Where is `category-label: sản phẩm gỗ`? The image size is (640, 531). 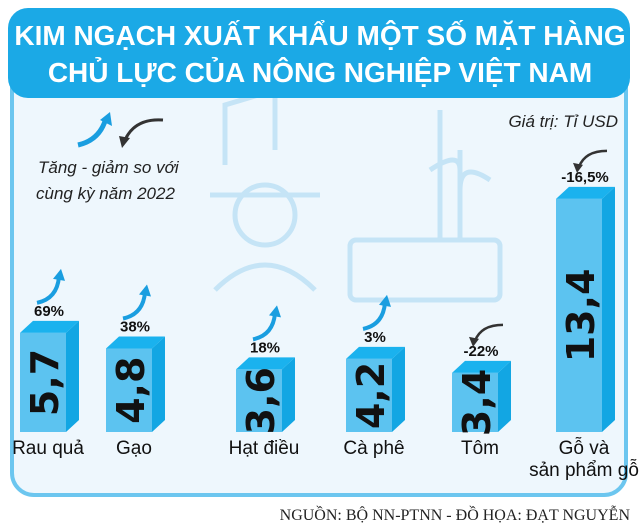
category-label: sản phẩm gỗ is located at coordinates (584, 470).